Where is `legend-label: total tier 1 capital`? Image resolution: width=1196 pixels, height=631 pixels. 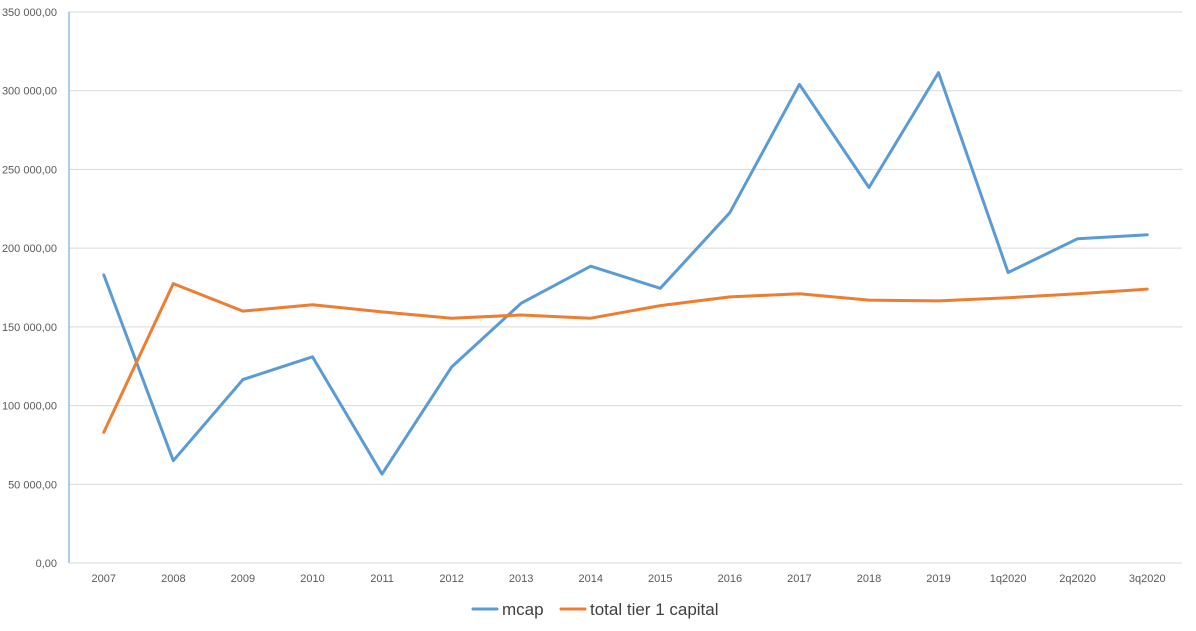 legend-label: total tier 1 capital is located at coordinates (654, 609).